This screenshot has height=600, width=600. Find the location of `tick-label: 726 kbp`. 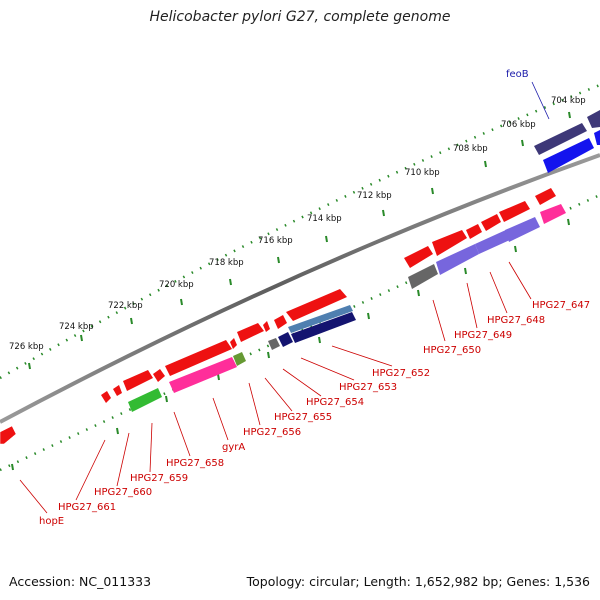

tick-label: 726 kbp is located at coordinates (26, 347).